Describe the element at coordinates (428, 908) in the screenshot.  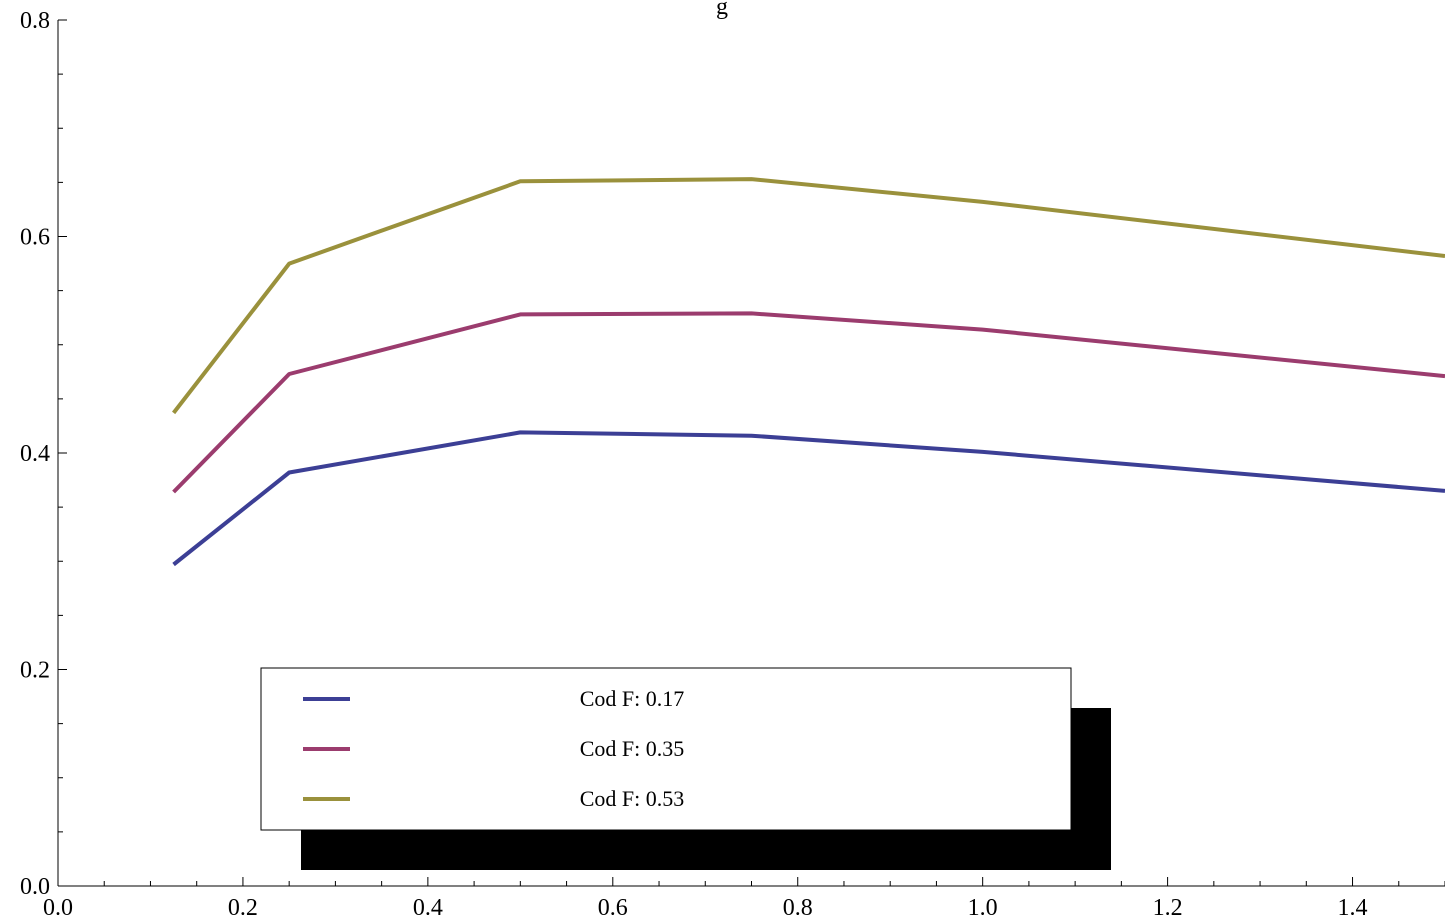
I see `x-tick-label: 0.4` at that location.